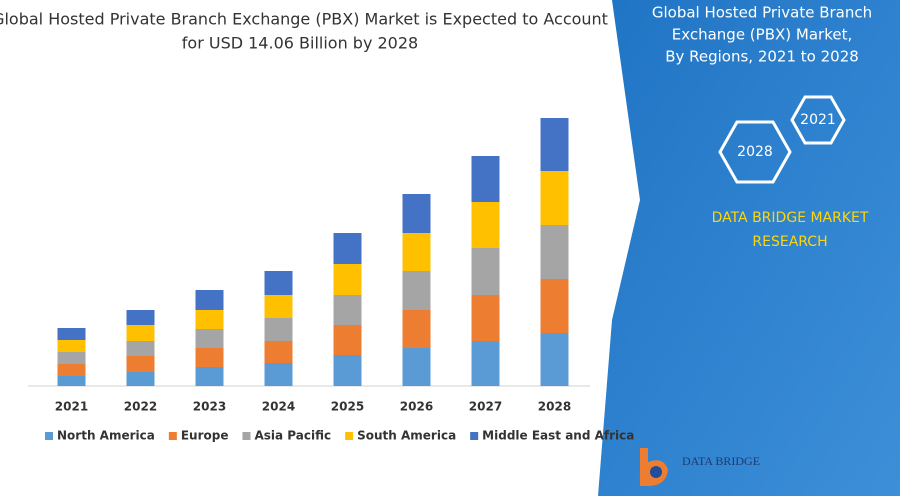 The width and height of the screenshot is (900, 496). What do you see at coordinates (106, 436) in the screenshot?
I see `legend-label: North America` at bounding box center [106, 436].